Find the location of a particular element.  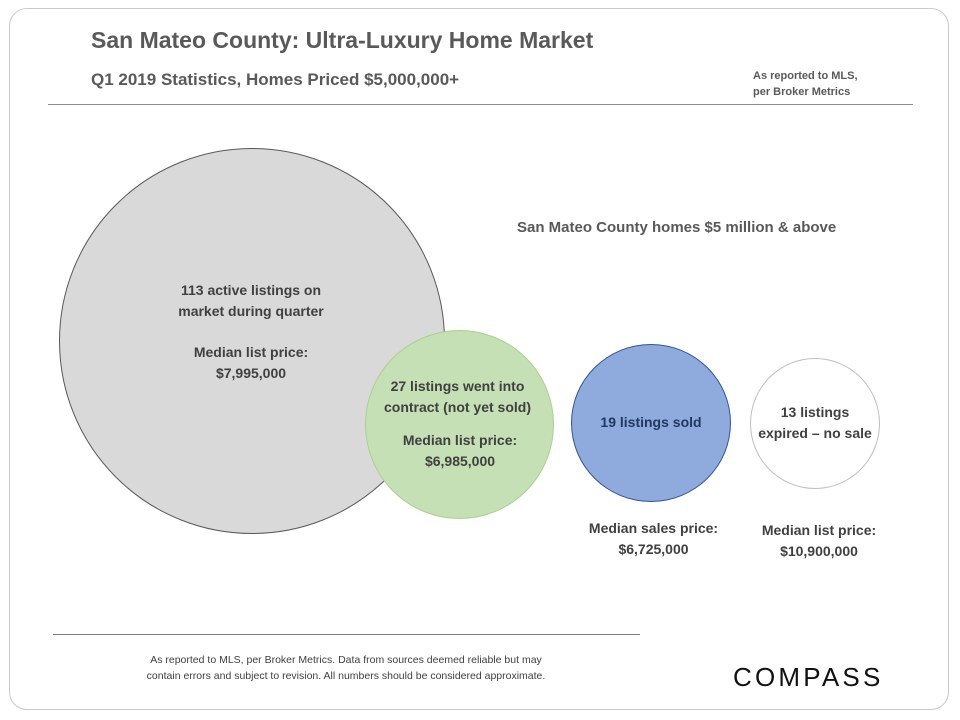

sold-listings-bubble is located at coordinates (651, 423).